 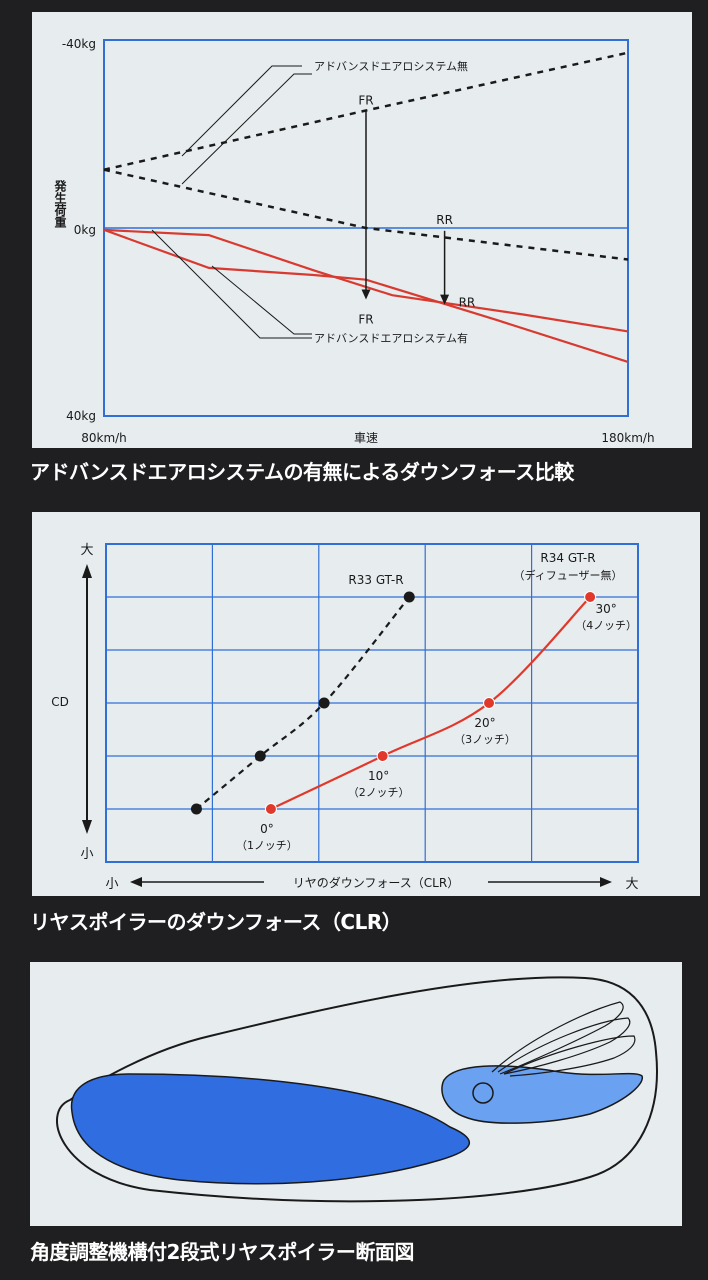 I want to click on arrow-head-fr, so click(x=366, y=294).